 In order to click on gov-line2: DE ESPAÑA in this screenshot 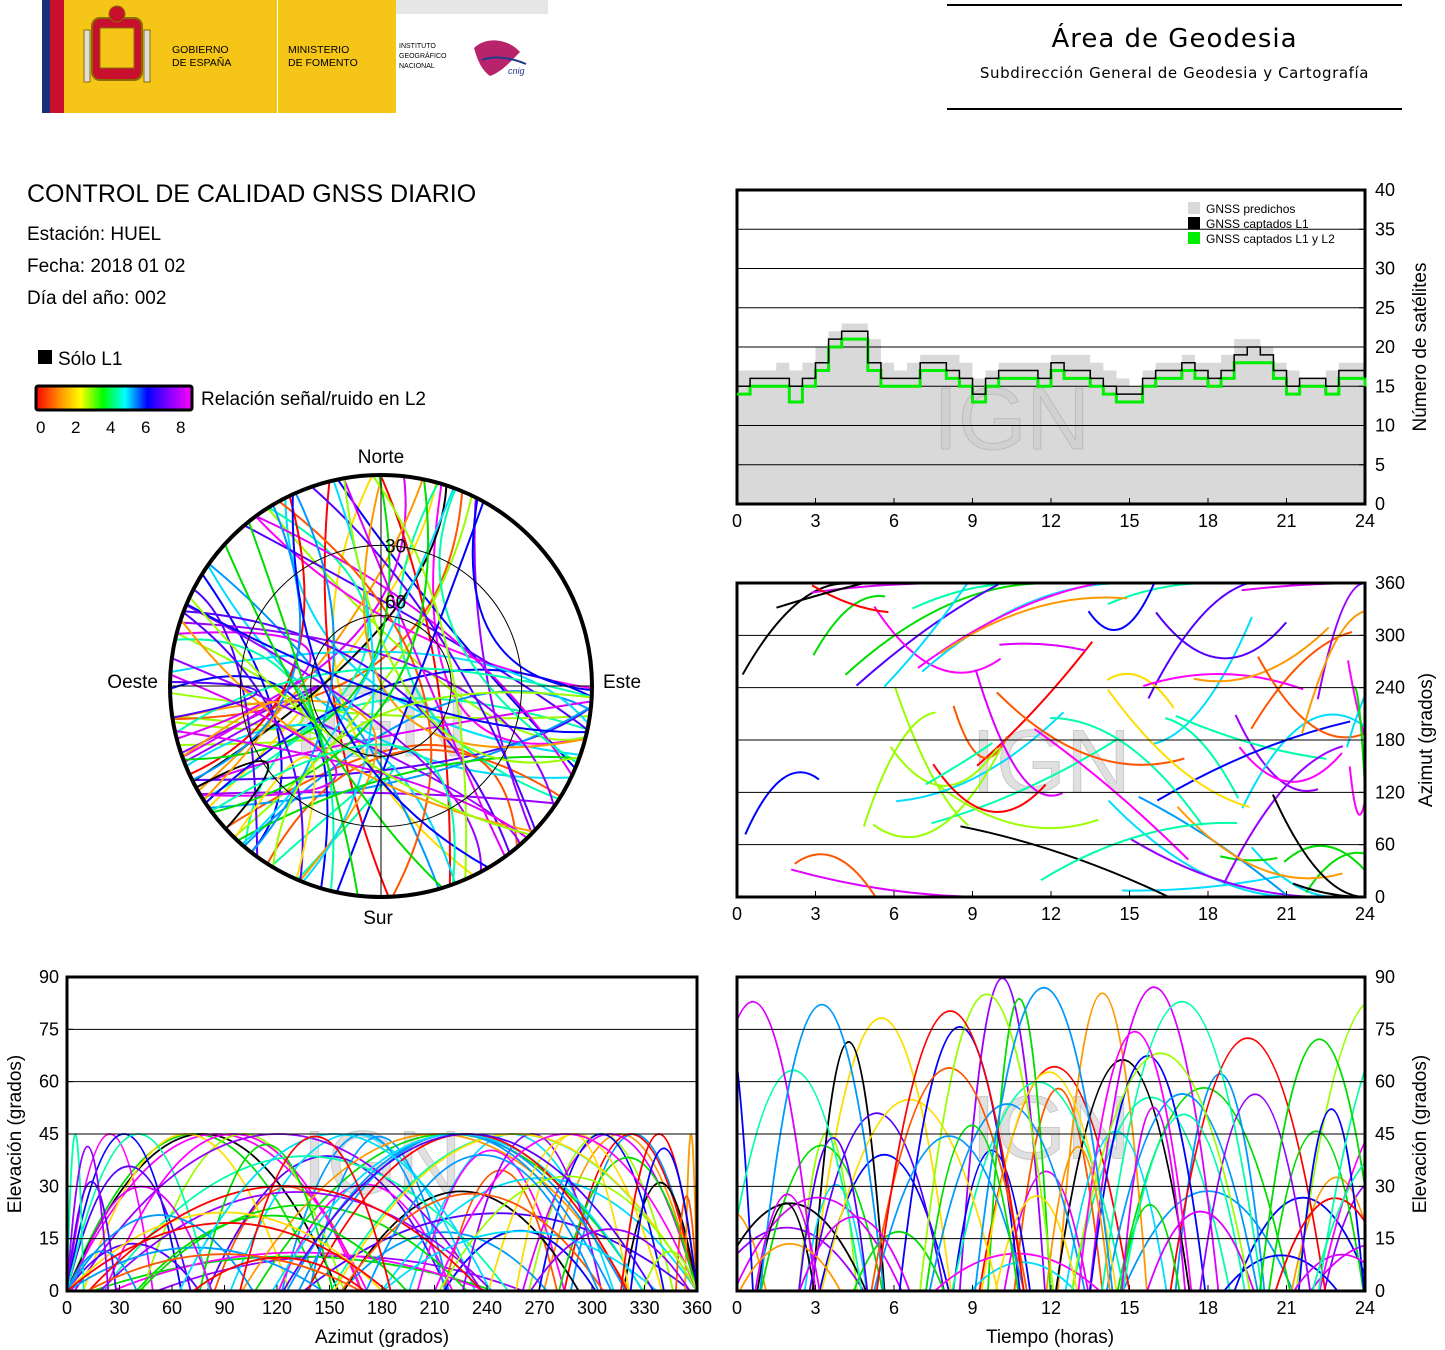, I will do `click(201, 62)`.